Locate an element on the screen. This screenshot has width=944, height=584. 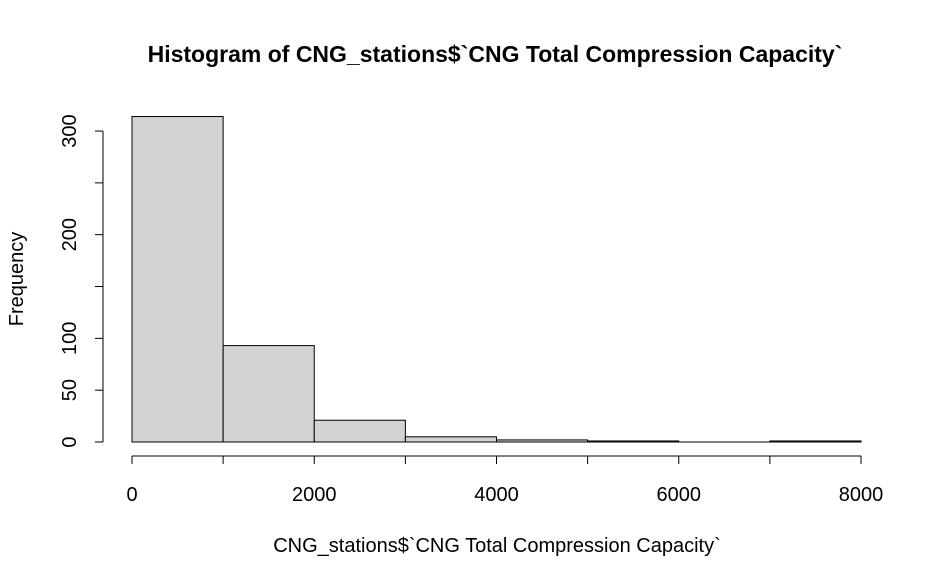
y-tick-label-3: 200 is located at coordinates (70, 234).